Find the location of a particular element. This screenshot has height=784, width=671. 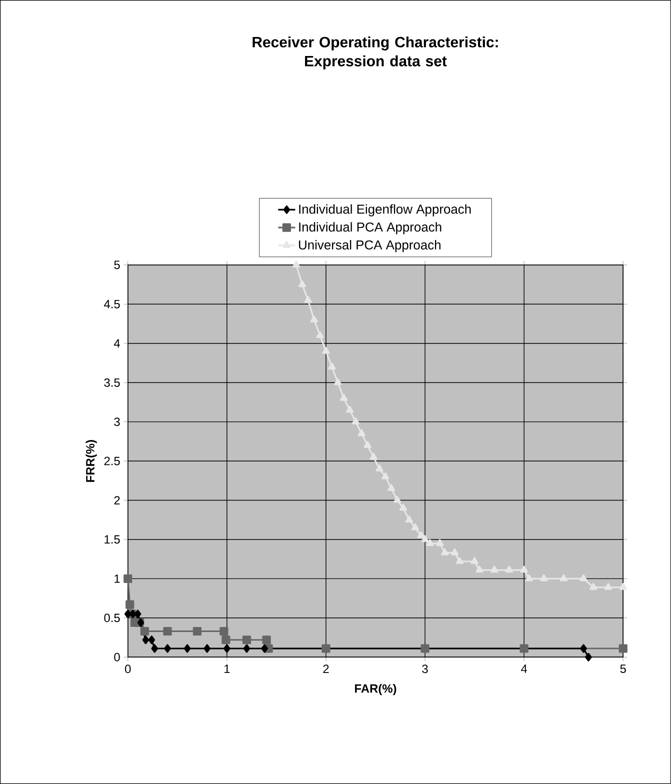

x-tick-label: 3 is located at coordinates (425, 669).